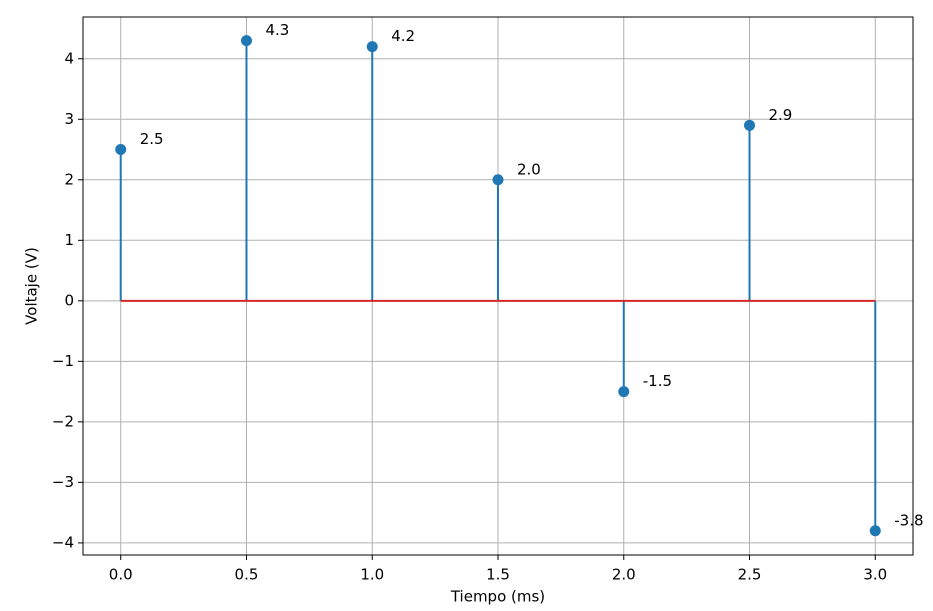 This screenshot has height=611, width=933. Describe the element at coordinates (529, 169) in the screenshot. I see `value-label: 2.0` at that location.